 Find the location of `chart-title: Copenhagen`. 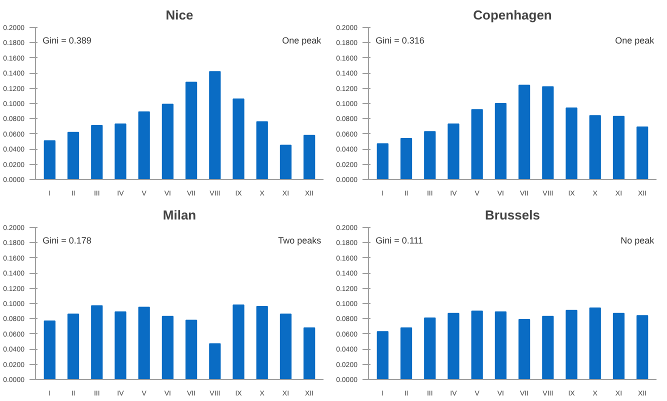

chart-title: Copenhagen is located at coordinates (512, 15).